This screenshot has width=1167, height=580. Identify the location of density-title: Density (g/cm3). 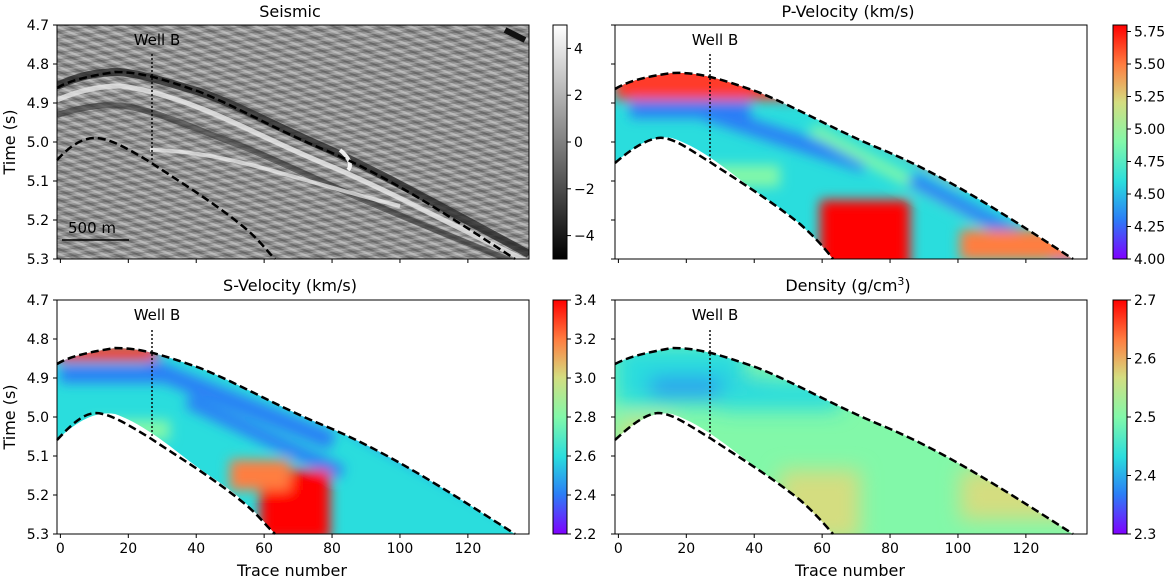
(847, 285).